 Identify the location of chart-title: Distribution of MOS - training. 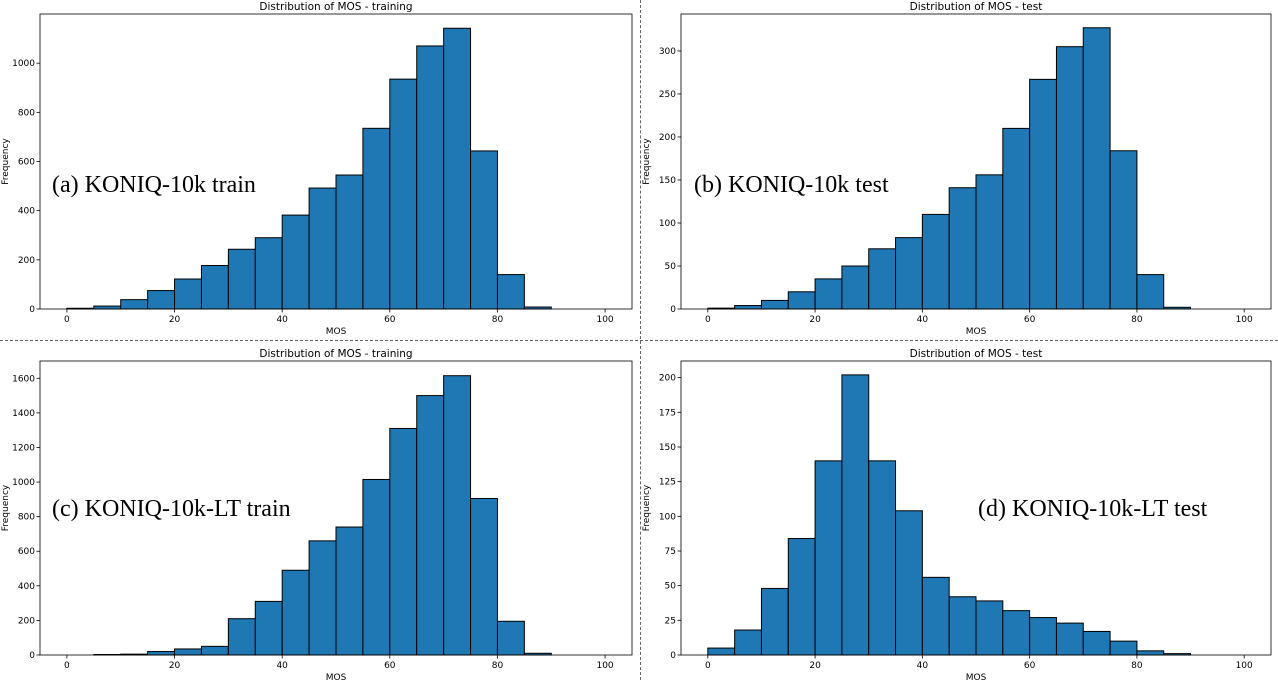
(335, 7).